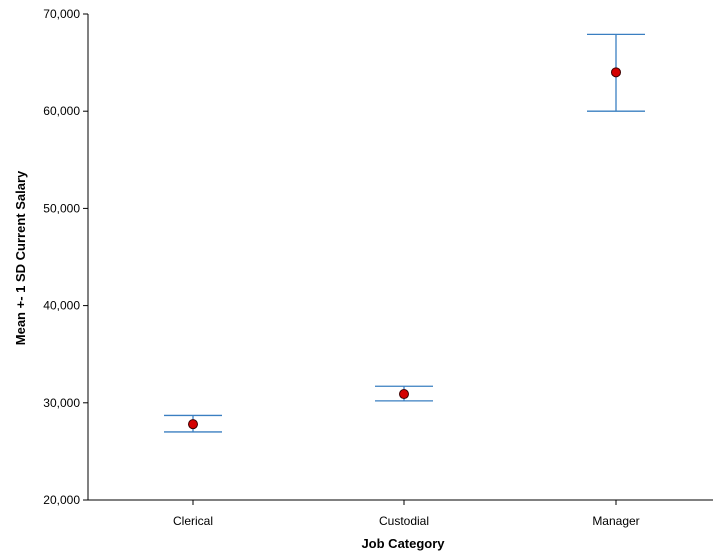 This screenshot has height=556, width=713. I want to click on x-tick-label: Custodial, so click(404, 521).